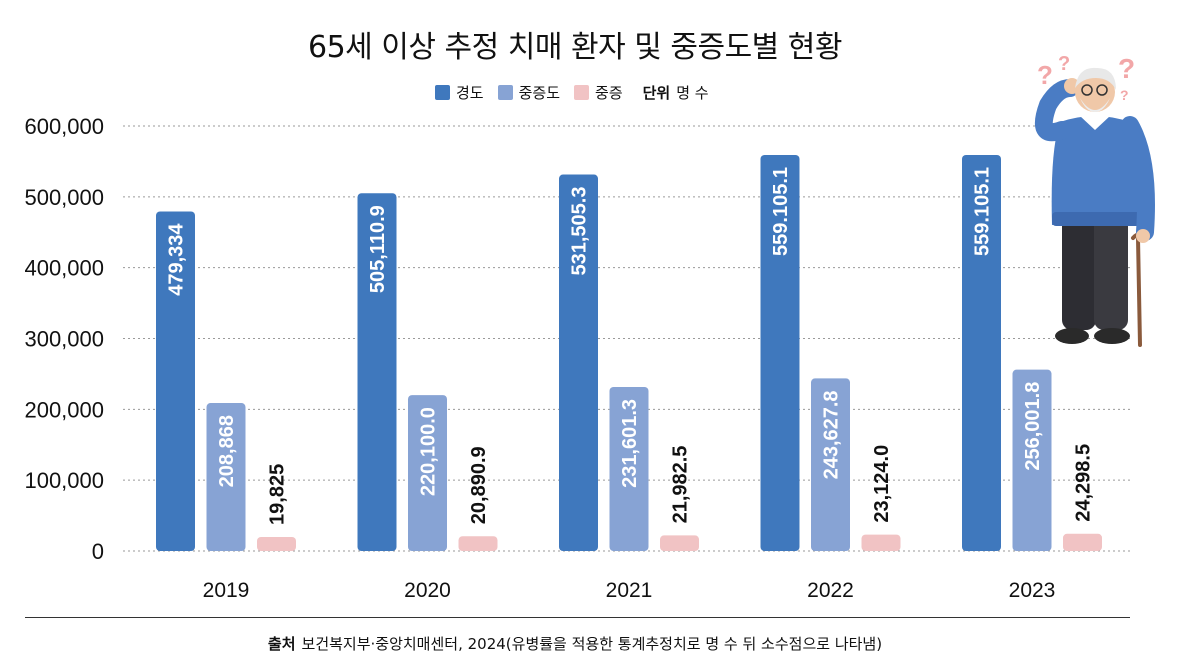 The height and width of the screenshot is (670, 1200). I want to click on unit-note: 단위 명 수, so click(676, 92).